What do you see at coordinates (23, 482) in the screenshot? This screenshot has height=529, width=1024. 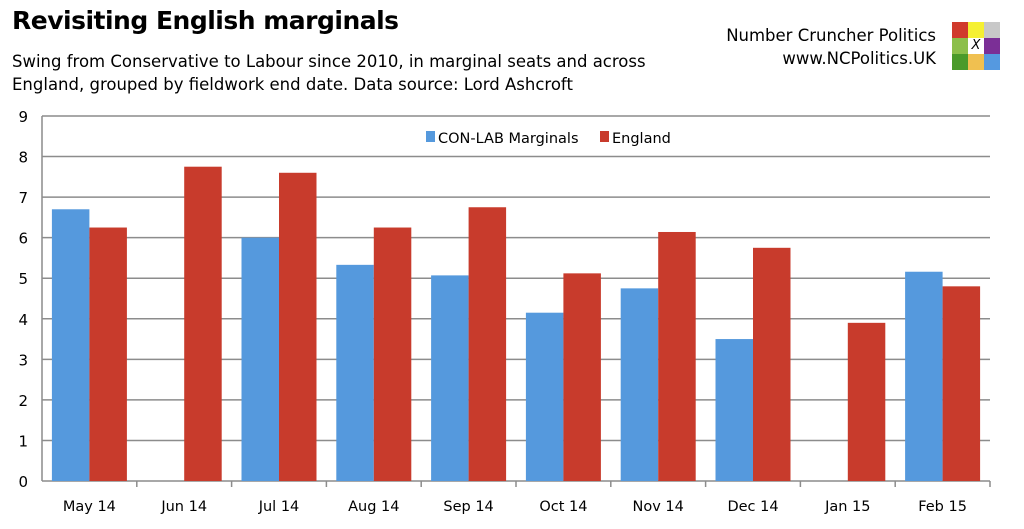 I see `y-tick-label: 0` at bounding box center [23, 482].